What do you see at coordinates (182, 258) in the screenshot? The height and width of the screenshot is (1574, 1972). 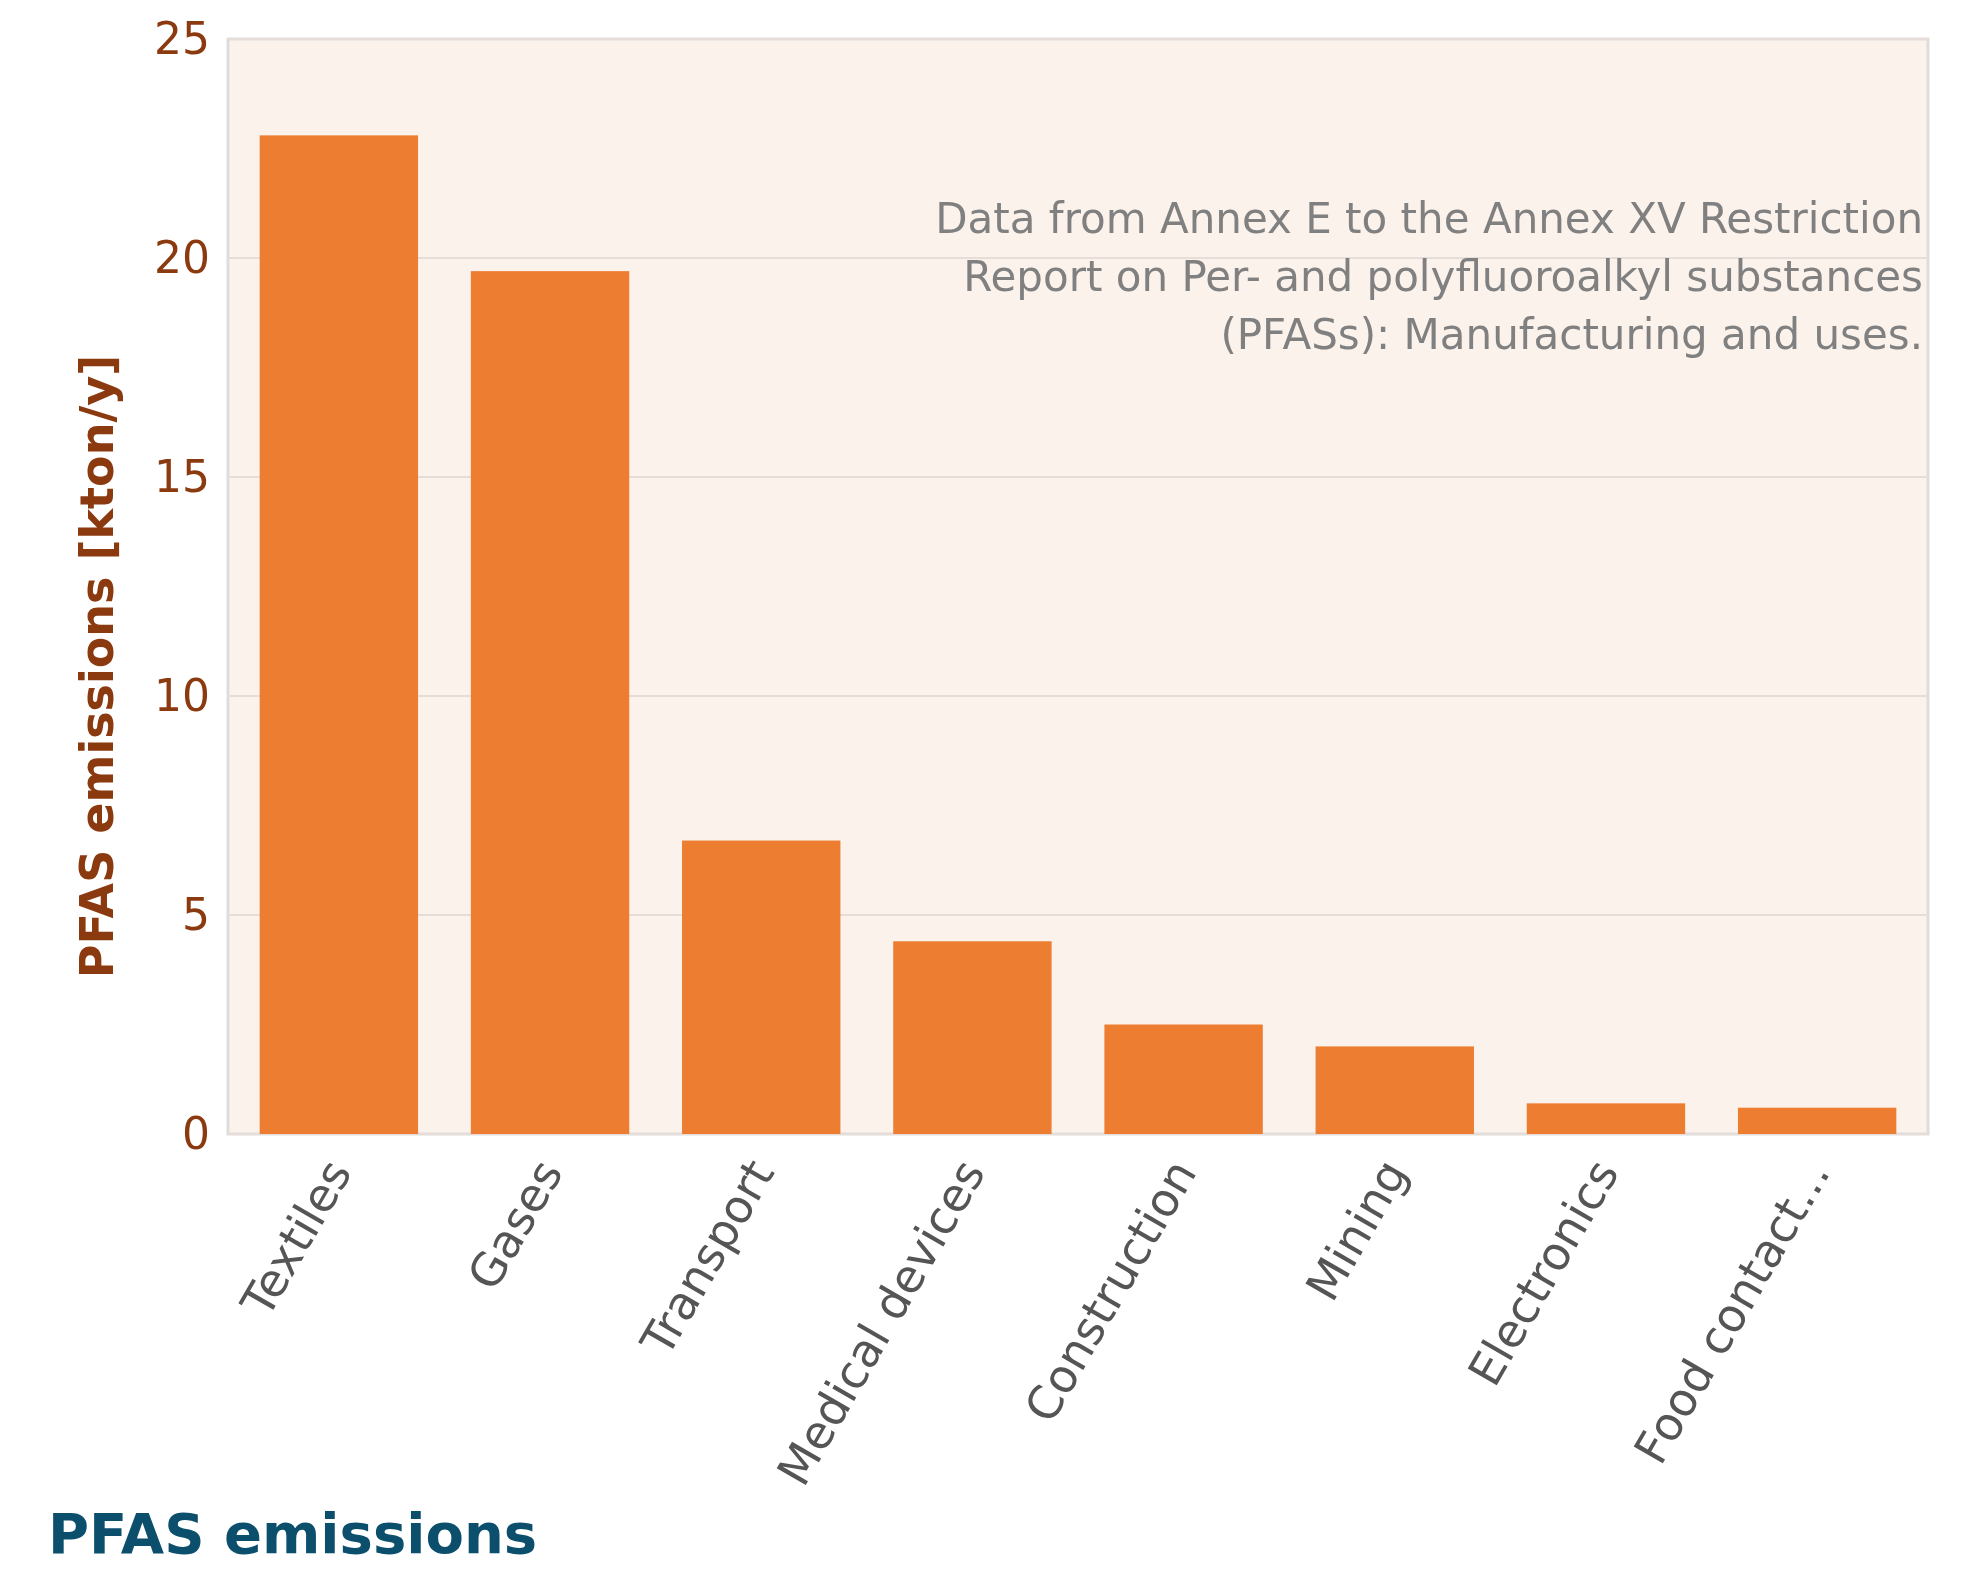 I see `y-tick-label: 20` at bounding box center [182, 258].